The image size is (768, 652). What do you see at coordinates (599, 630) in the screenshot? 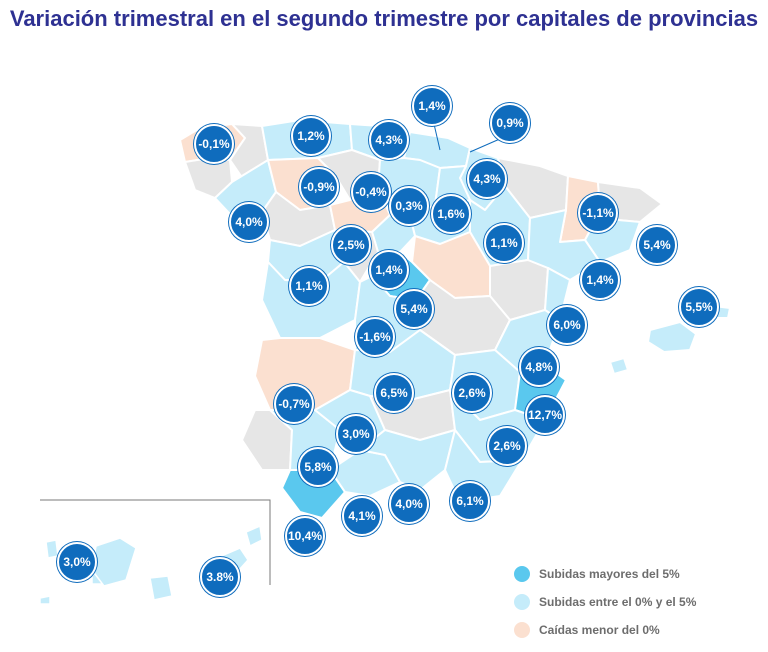
I see `legend-label-low: Caídas menor del 0%` at bounding box center [599, 630].